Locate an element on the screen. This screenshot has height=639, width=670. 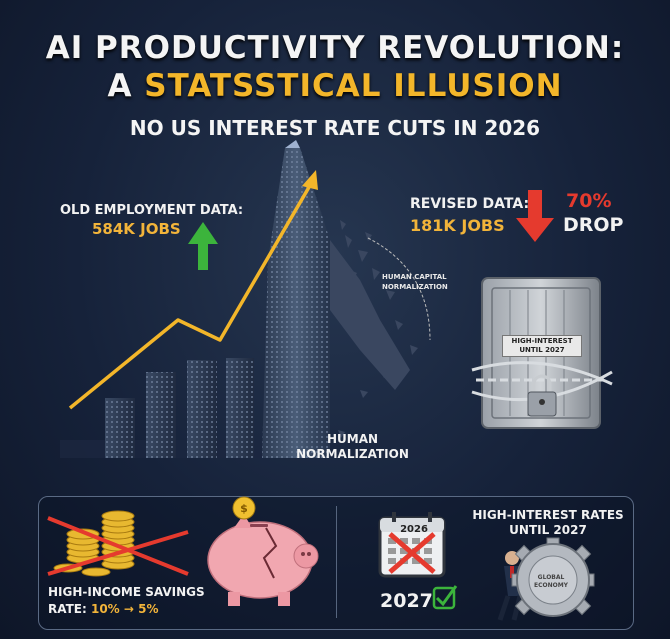
subtitle: NO US INTEREST RATE CUTS IN 2026 is located at coordinates (335, 128).